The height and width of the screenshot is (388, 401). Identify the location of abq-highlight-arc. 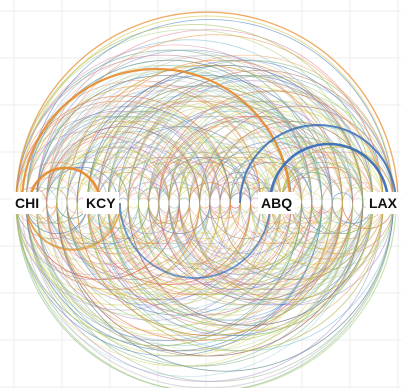
(329, 173).